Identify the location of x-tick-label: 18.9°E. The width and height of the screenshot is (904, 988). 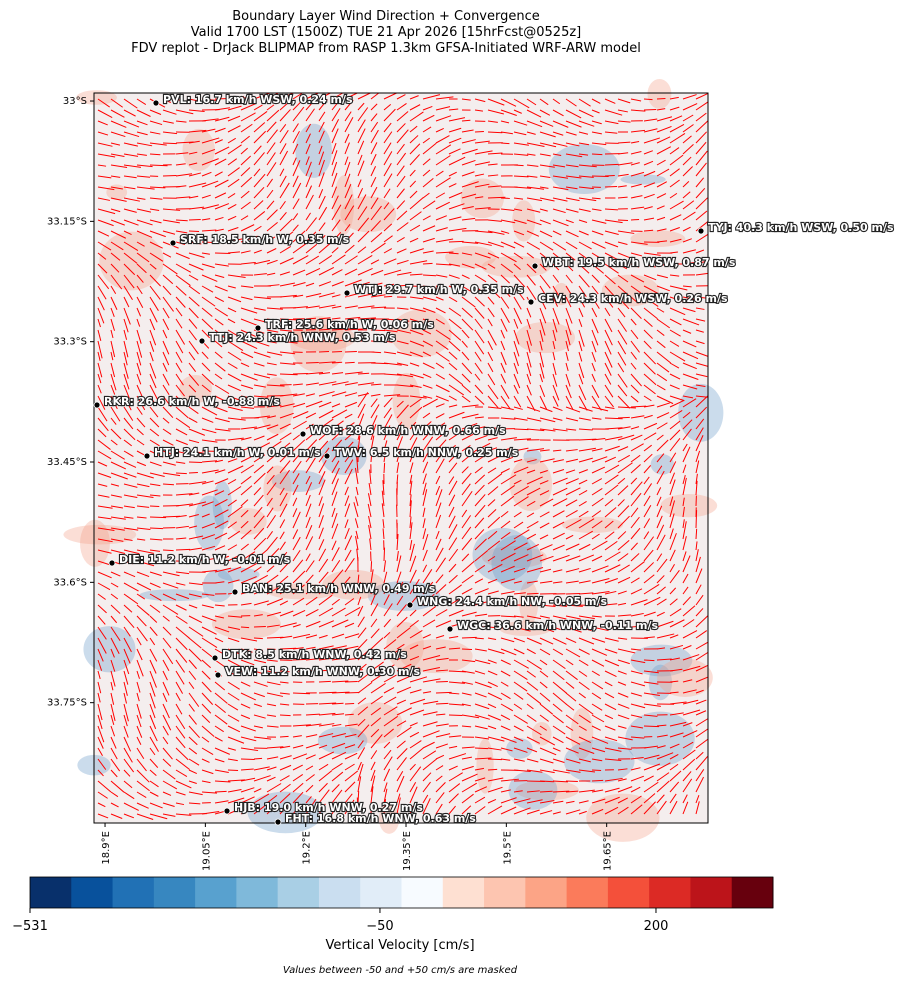
(106, 848).